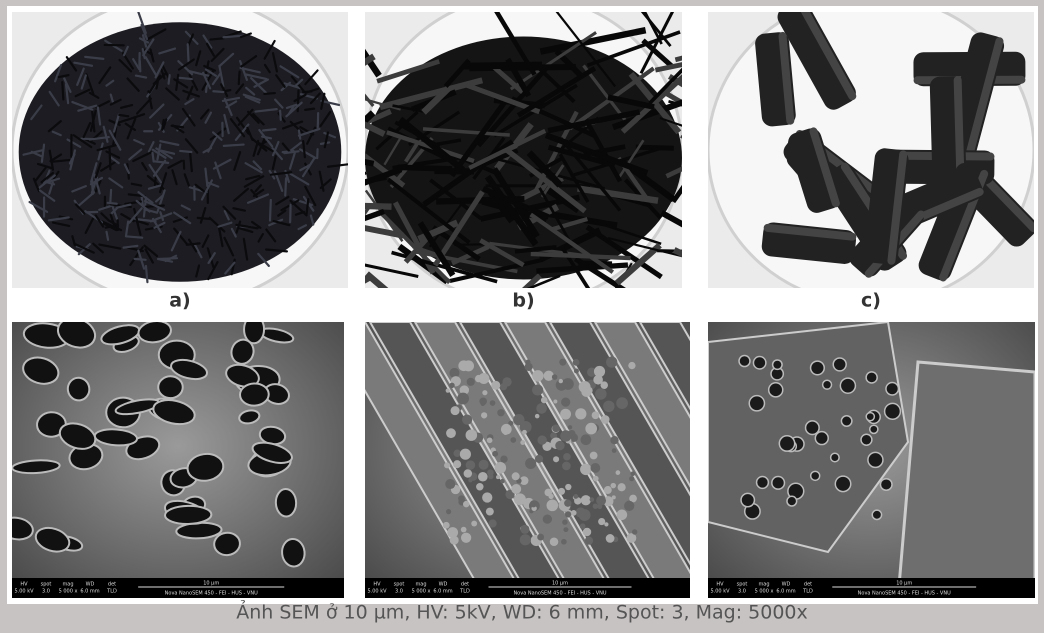 The image size is (1044, 633). Describe the element at coordinates (764, 592) in the screenshot. I see `info-value: 5 000 x` at that location.